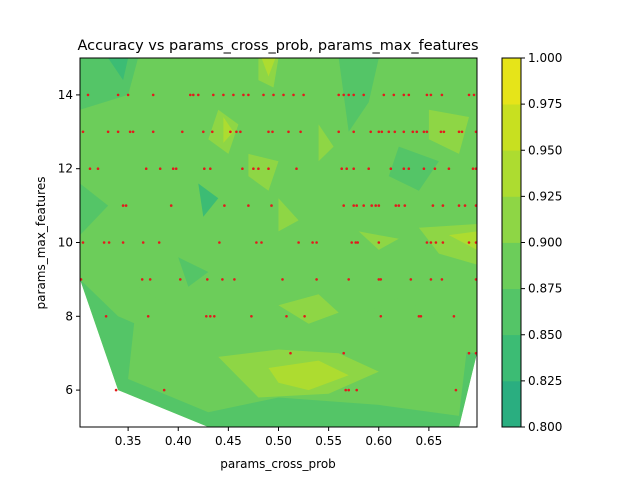 The height and width of the screenshot is (480, 640). What do you see at coordinates (65, 95) in the screenshot?
I see `y-tick-label: 14` at bounding box center [65, 95].